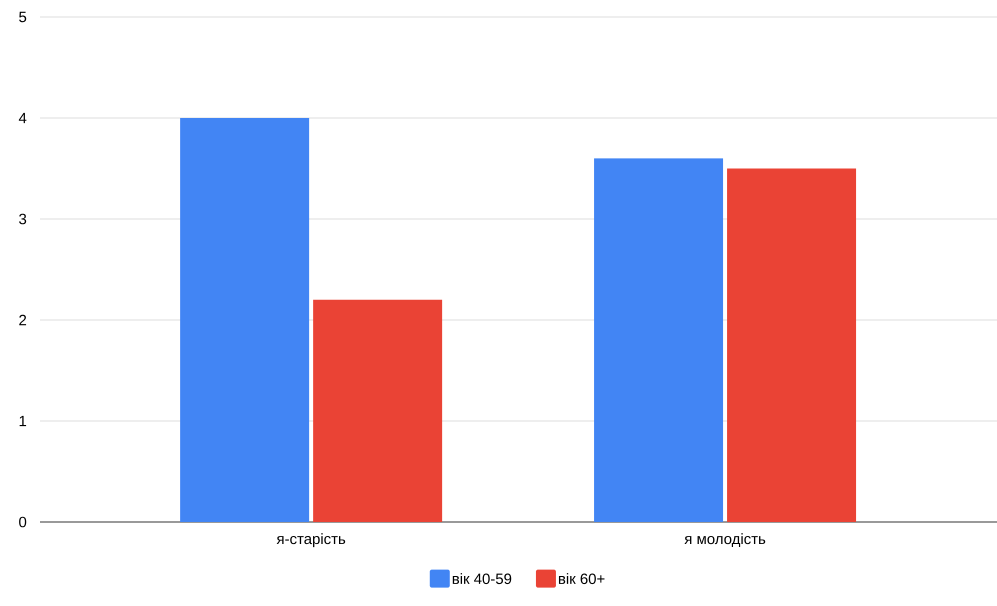 This screenshot has width=997, height=606. What do you see at coordinates (22, 219) in the screenshot?
I see `y-tick-label: 3` at bounding box center [22, 219].